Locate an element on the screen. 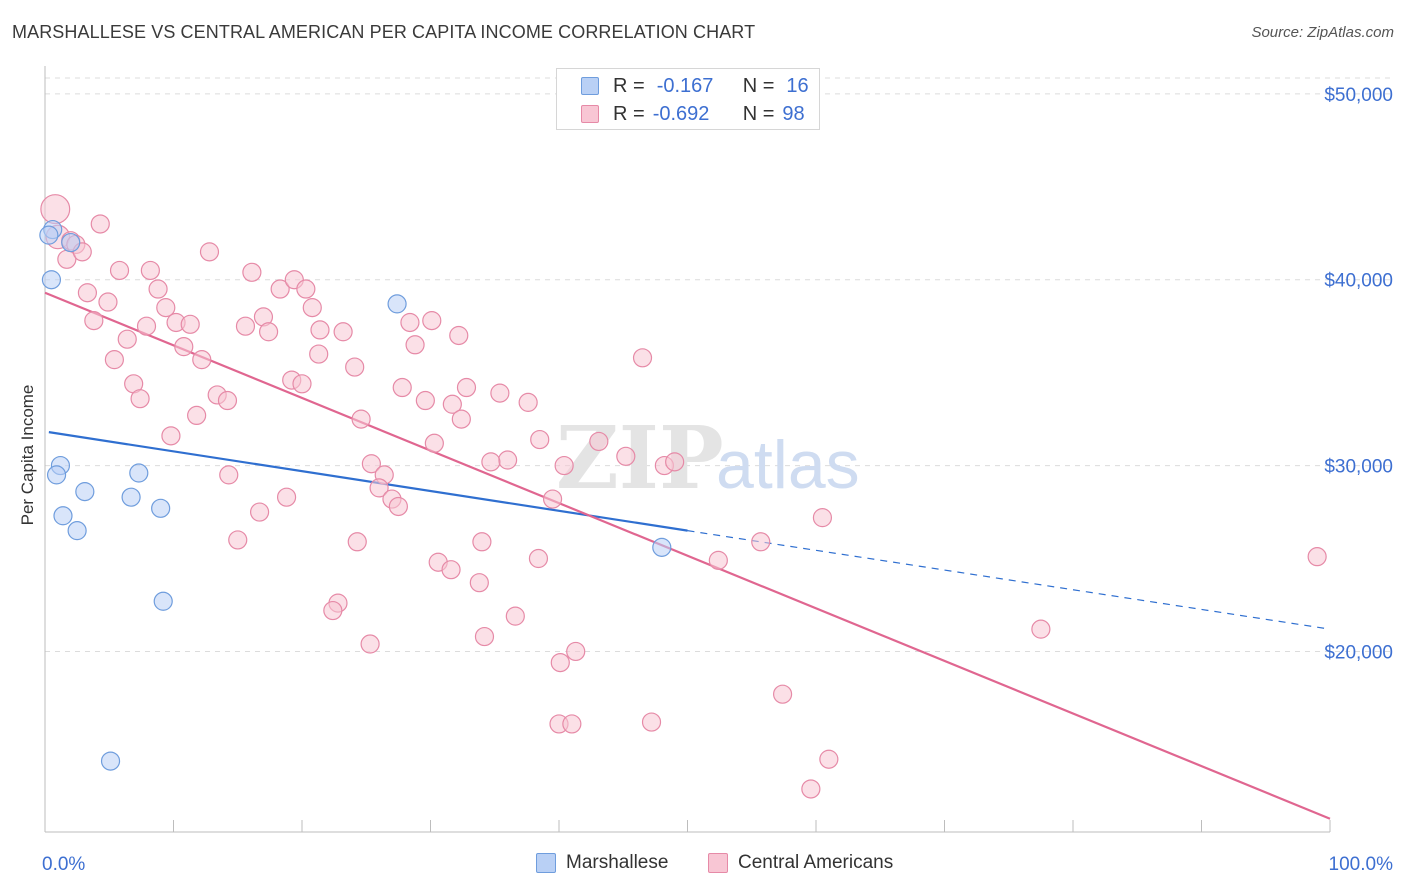 This screenshot has width=1406, height=892. watermark-atlas: atlas is located at coordinates (788, 465).